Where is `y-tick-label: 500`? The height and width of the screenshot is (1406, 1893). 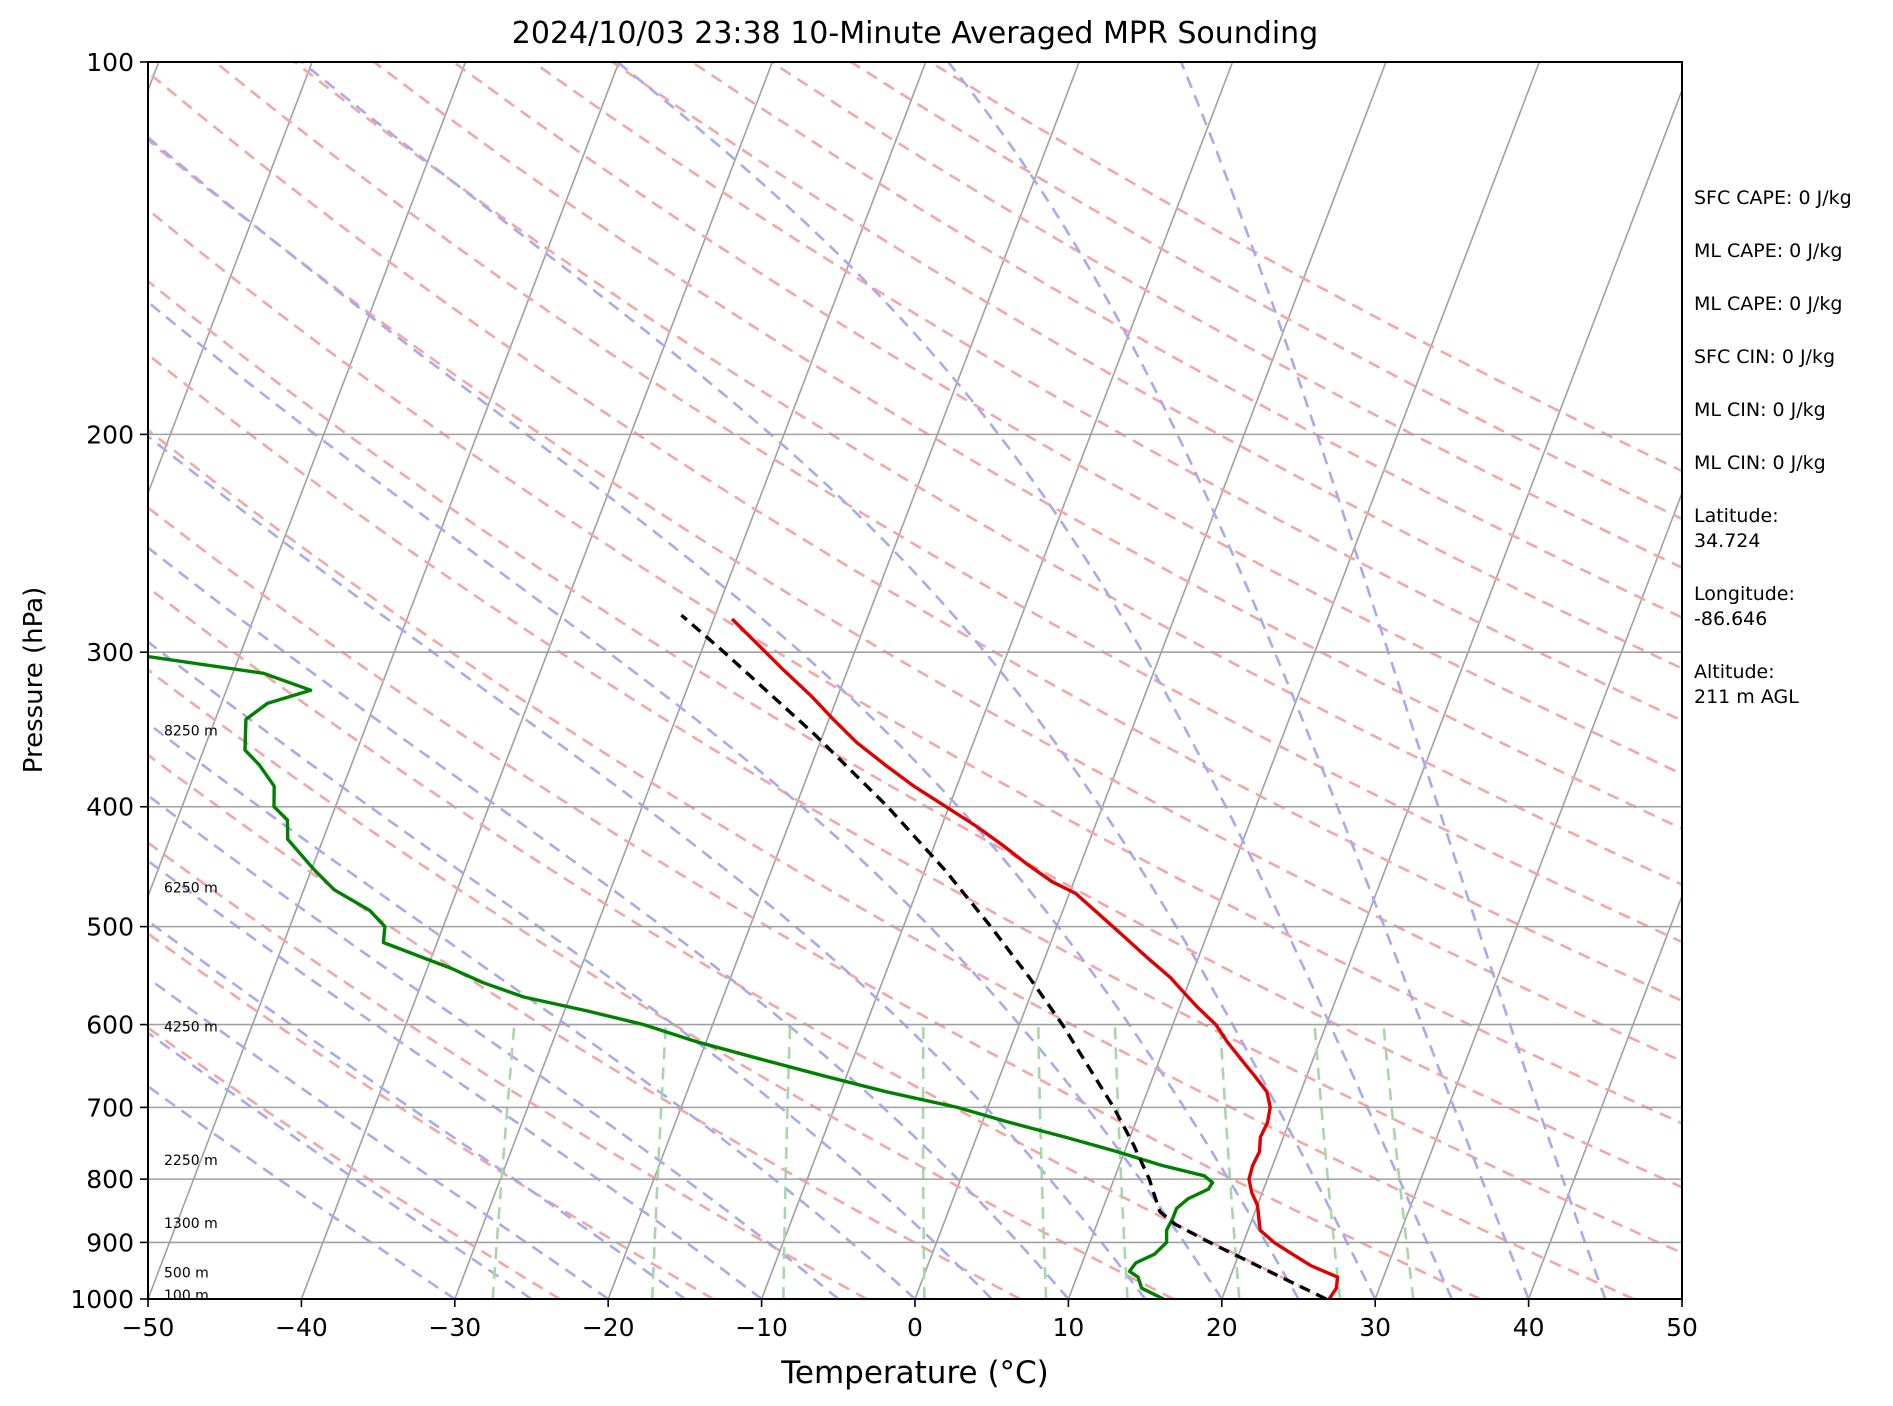 y-tick-label: 500 is located at coordinates (110, 927).